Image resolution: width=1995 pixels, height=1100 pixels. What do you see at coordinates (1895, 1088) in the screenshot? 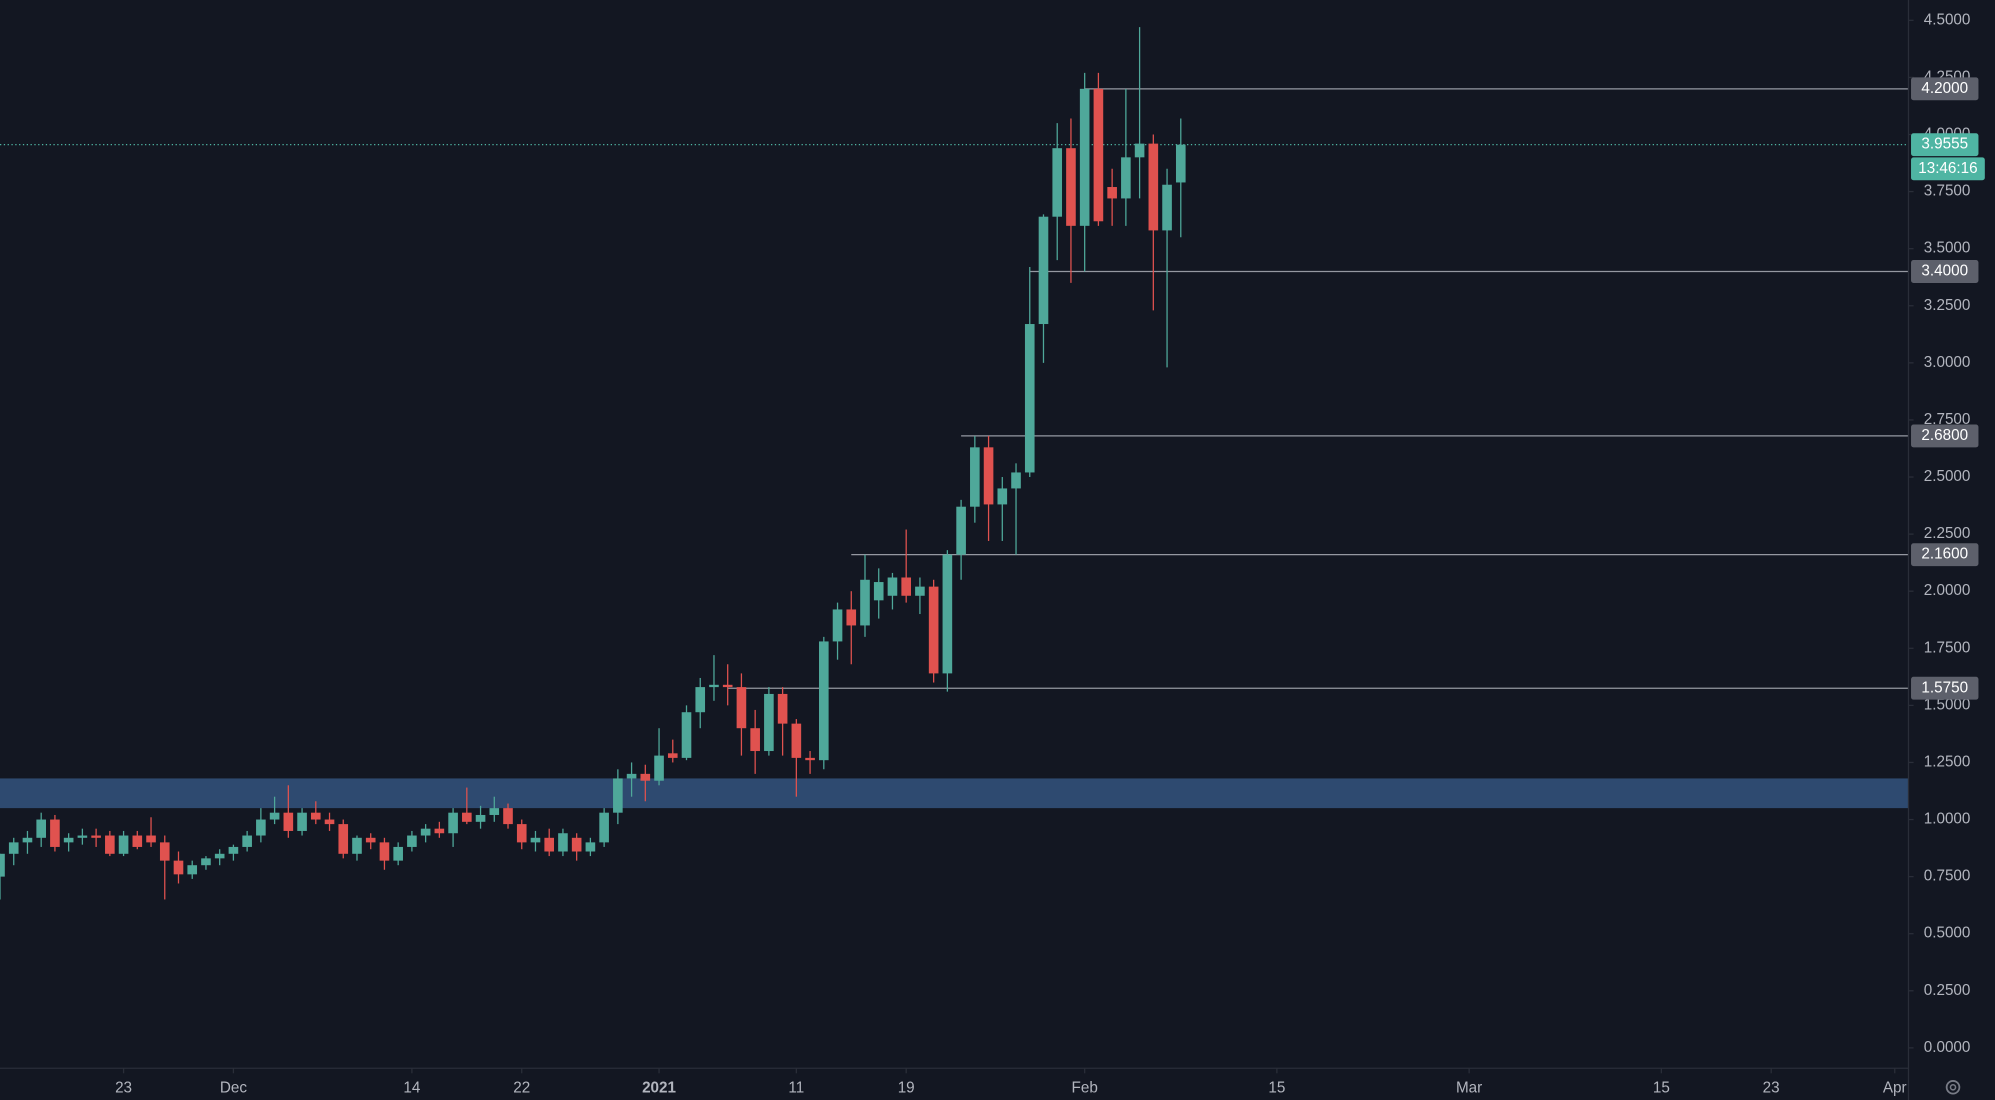
I see `x-tick-label: Apr` at bounding box center [1895, 1088].